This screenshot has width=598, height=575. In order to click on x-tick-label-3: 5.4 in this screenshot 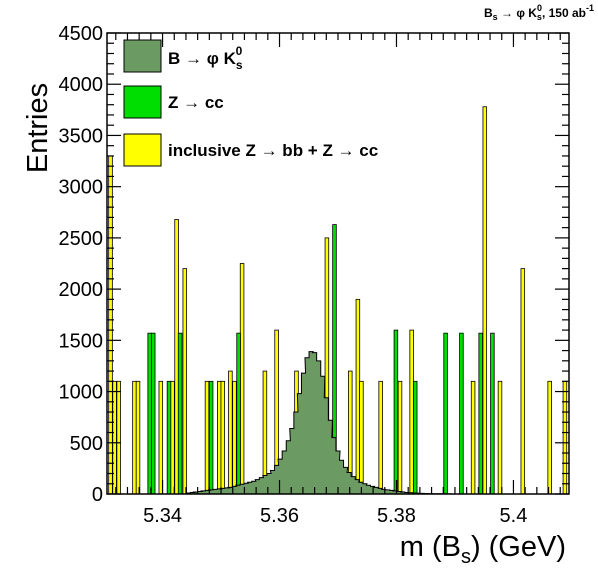, I will do `click(514, 516)`.